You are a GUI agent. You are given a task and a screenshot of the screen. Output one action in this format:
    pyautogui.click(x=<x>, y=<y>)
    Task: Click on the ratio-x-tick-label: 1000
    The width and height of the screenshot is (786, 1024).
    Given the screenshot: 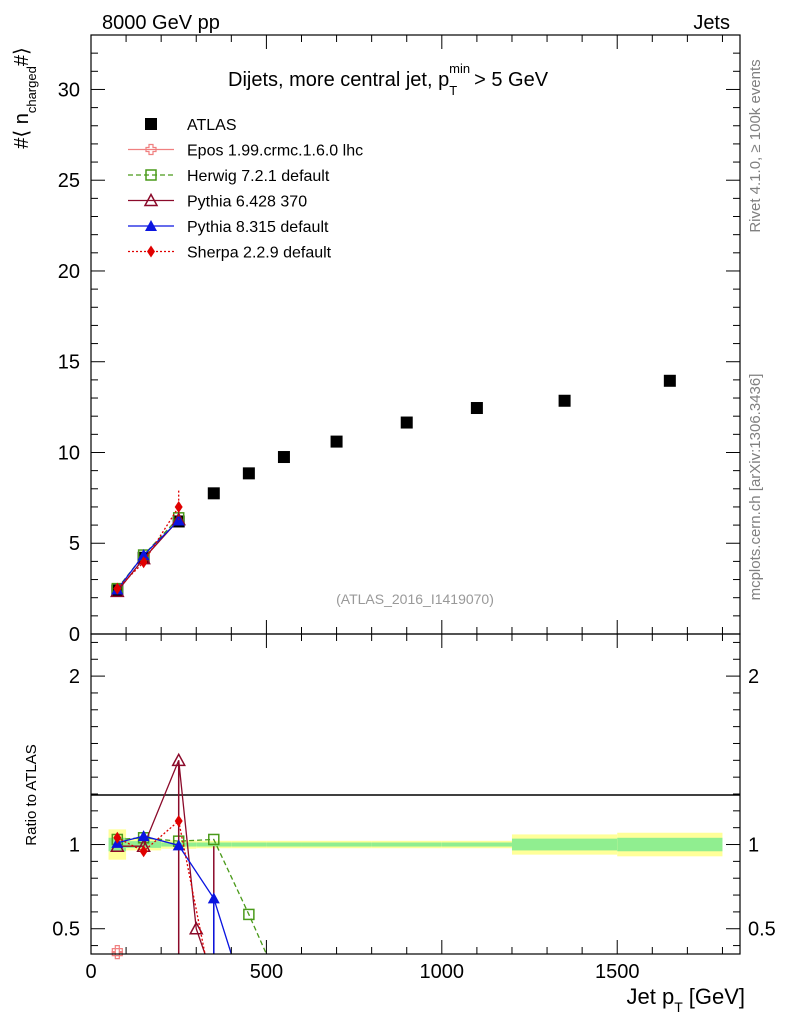 What is the action you would take?
    pyautogui.click(x=442, y=972)
    